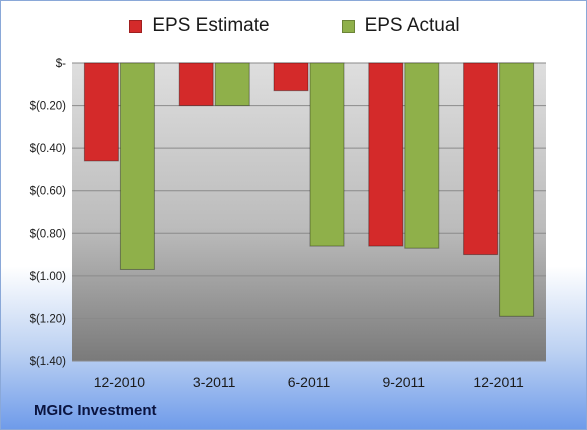  I want to click on legend-item-actual: EPS Actual, so click(400, 26).